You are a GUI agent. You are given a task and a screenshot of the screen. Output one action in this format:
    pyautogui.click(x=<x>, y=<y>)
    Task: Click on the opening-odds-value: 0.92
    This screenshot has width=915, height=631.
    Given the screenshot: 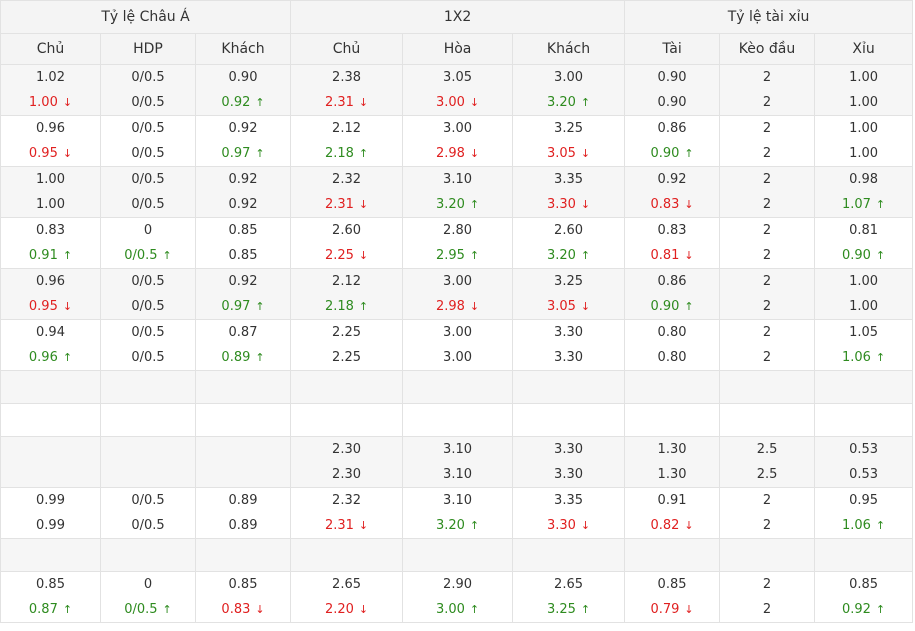 What is the action you would take?
    pyautogui.click(x=243, y=179)
    